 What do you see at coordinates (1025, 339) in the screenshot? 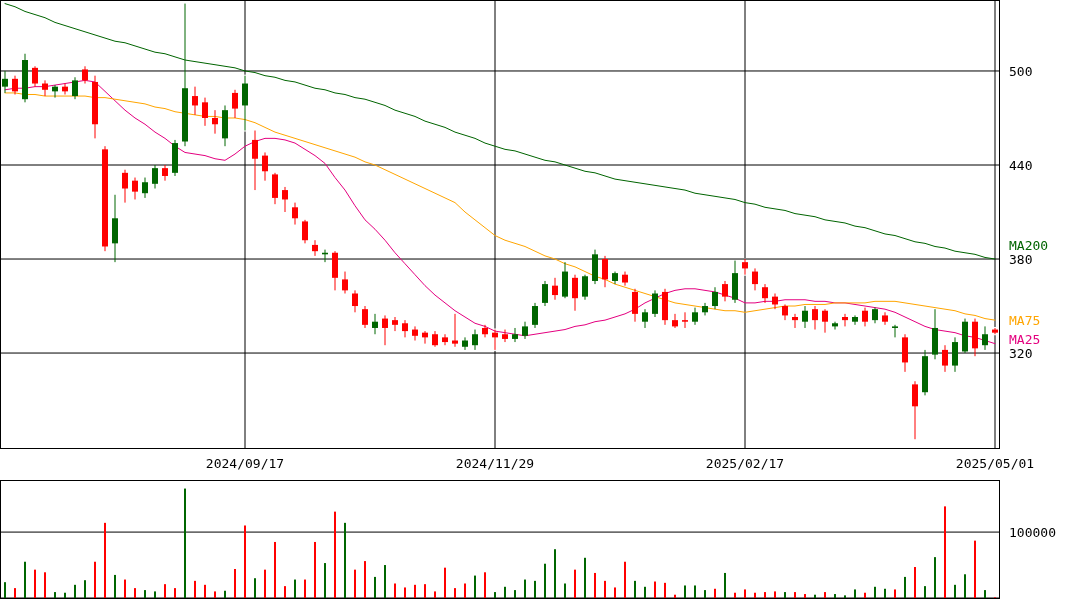
I see `series-label: MA25` at bounding box center [1025, 339].